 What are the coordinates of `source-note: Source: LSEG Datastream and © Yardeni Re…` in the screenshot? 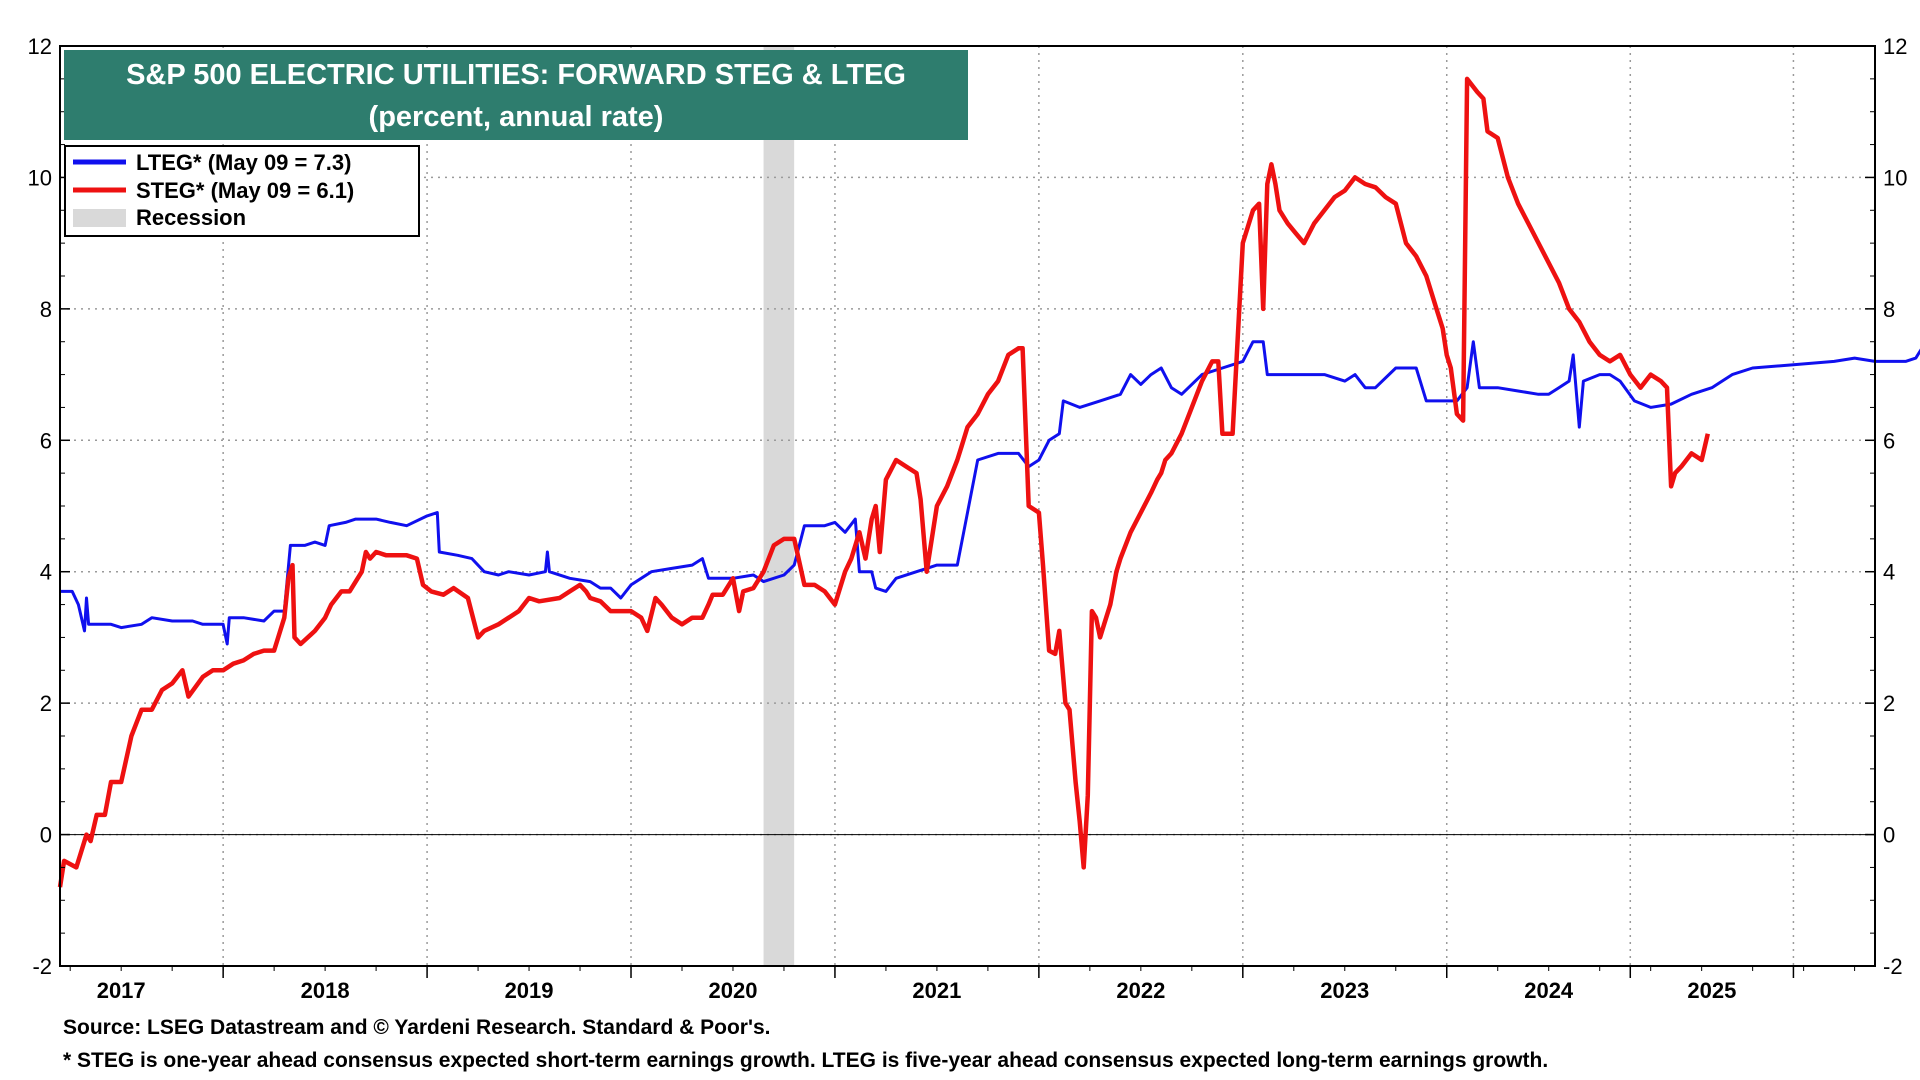 It's located at (417, 1027).